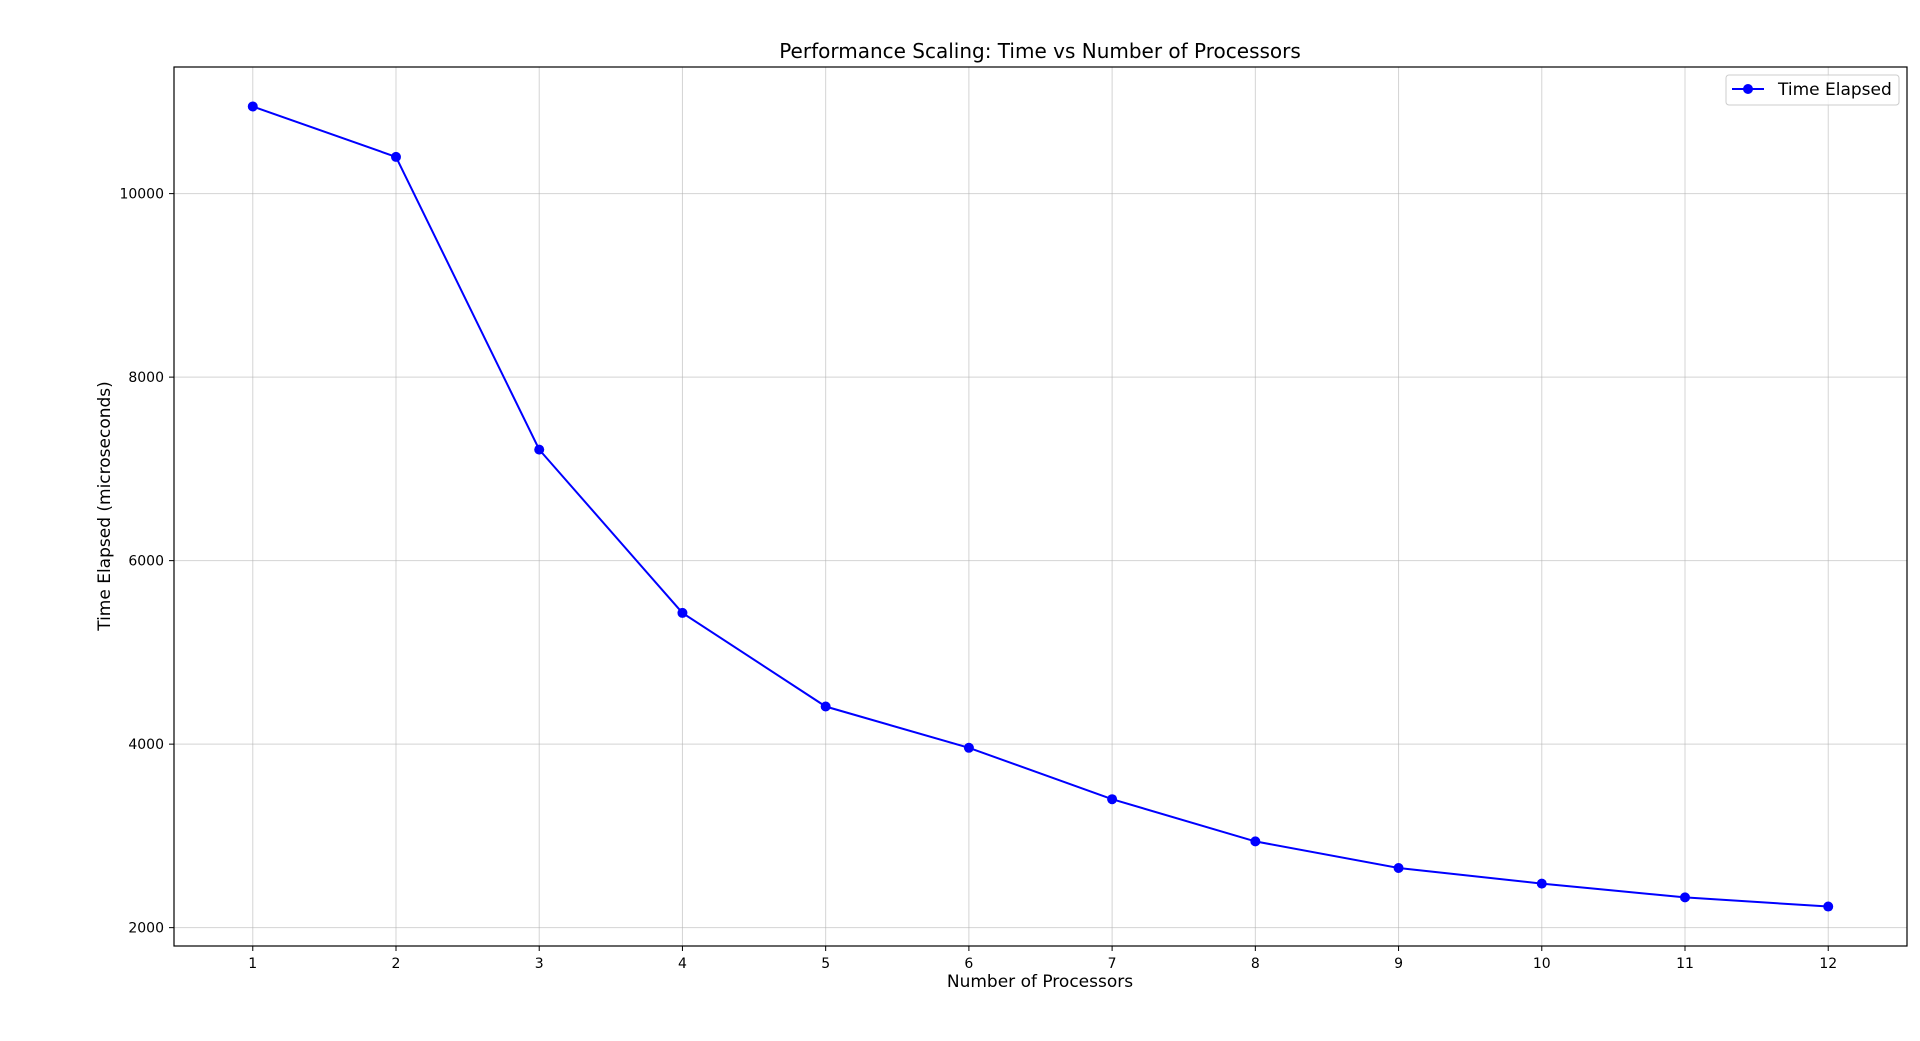 This screenshot has height=1041, width=1920. Describe the element at coordinates (146, 745) in the screenshot. I see `y-tick-label: 4000` at that location.